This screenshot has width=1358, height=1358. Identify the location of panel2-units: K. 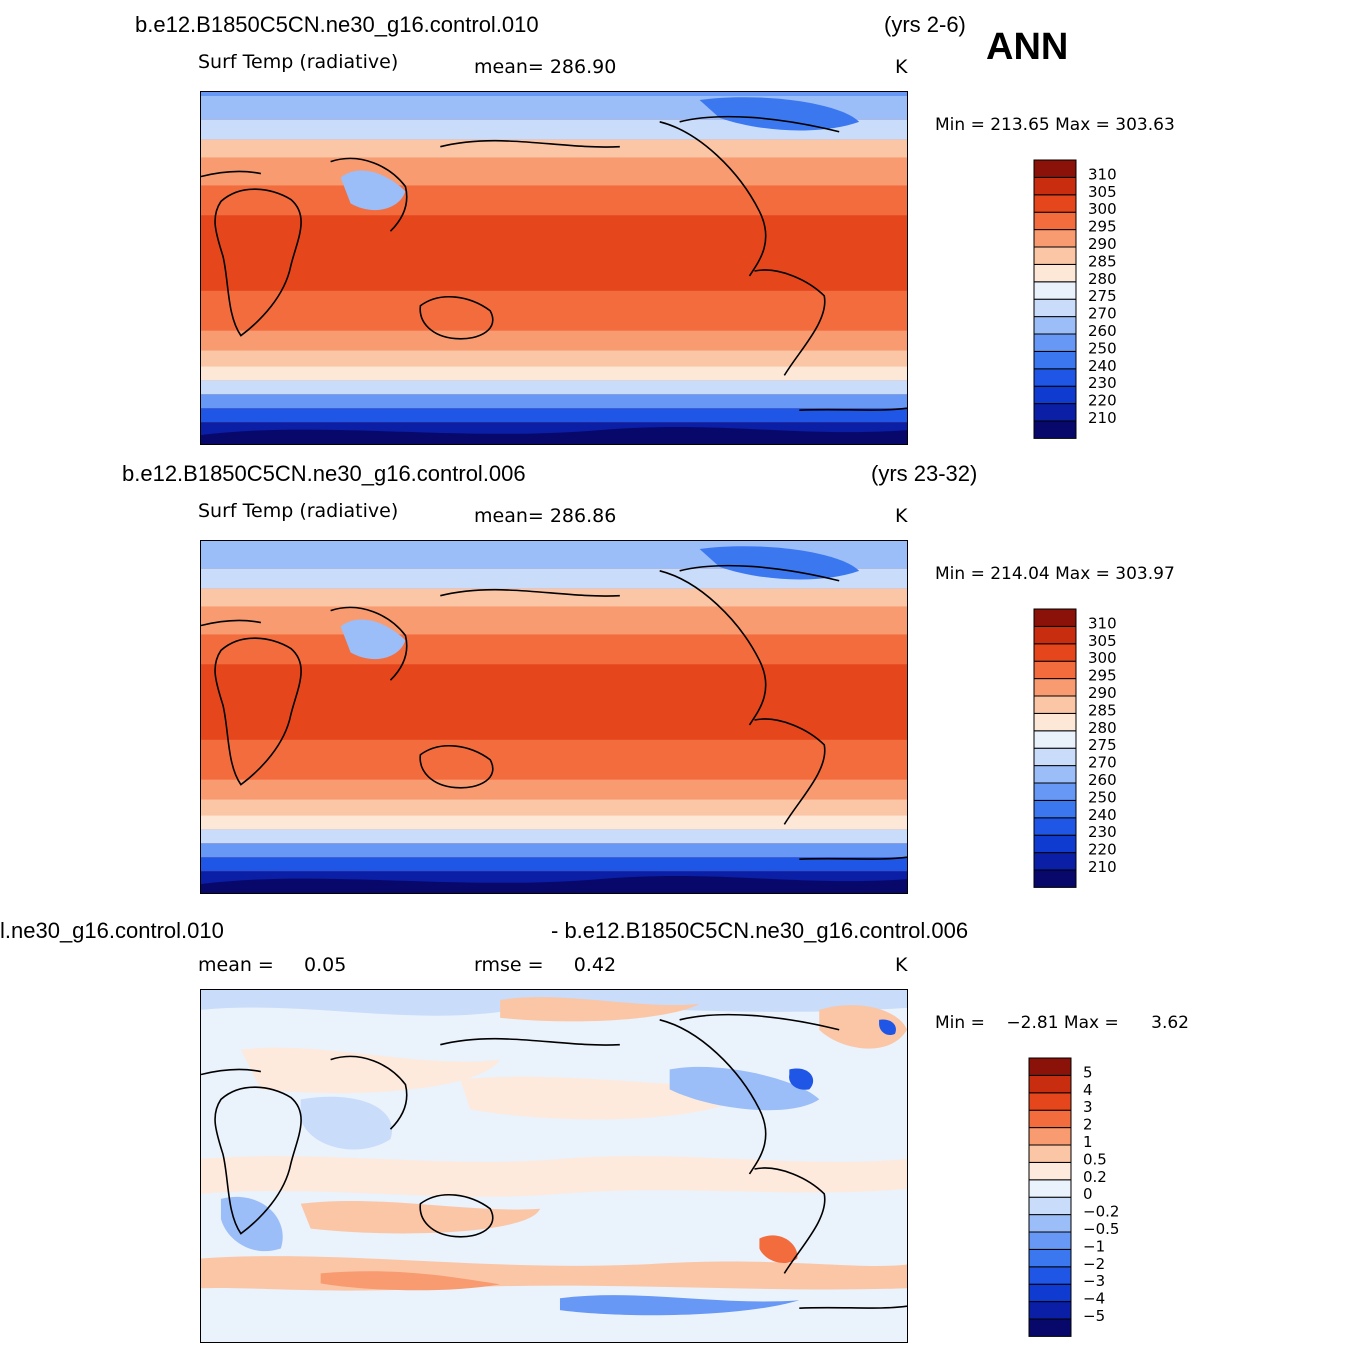
(901, 516).